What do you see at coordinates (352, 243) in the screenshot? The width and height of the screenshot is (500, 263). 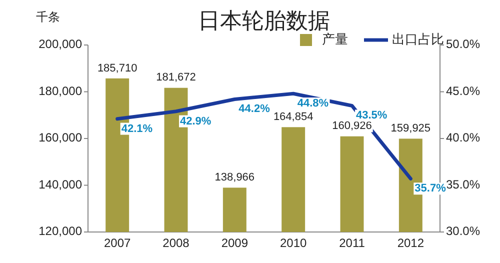 I see `x-tick-label: 2011` at bounding box center [352, 243].